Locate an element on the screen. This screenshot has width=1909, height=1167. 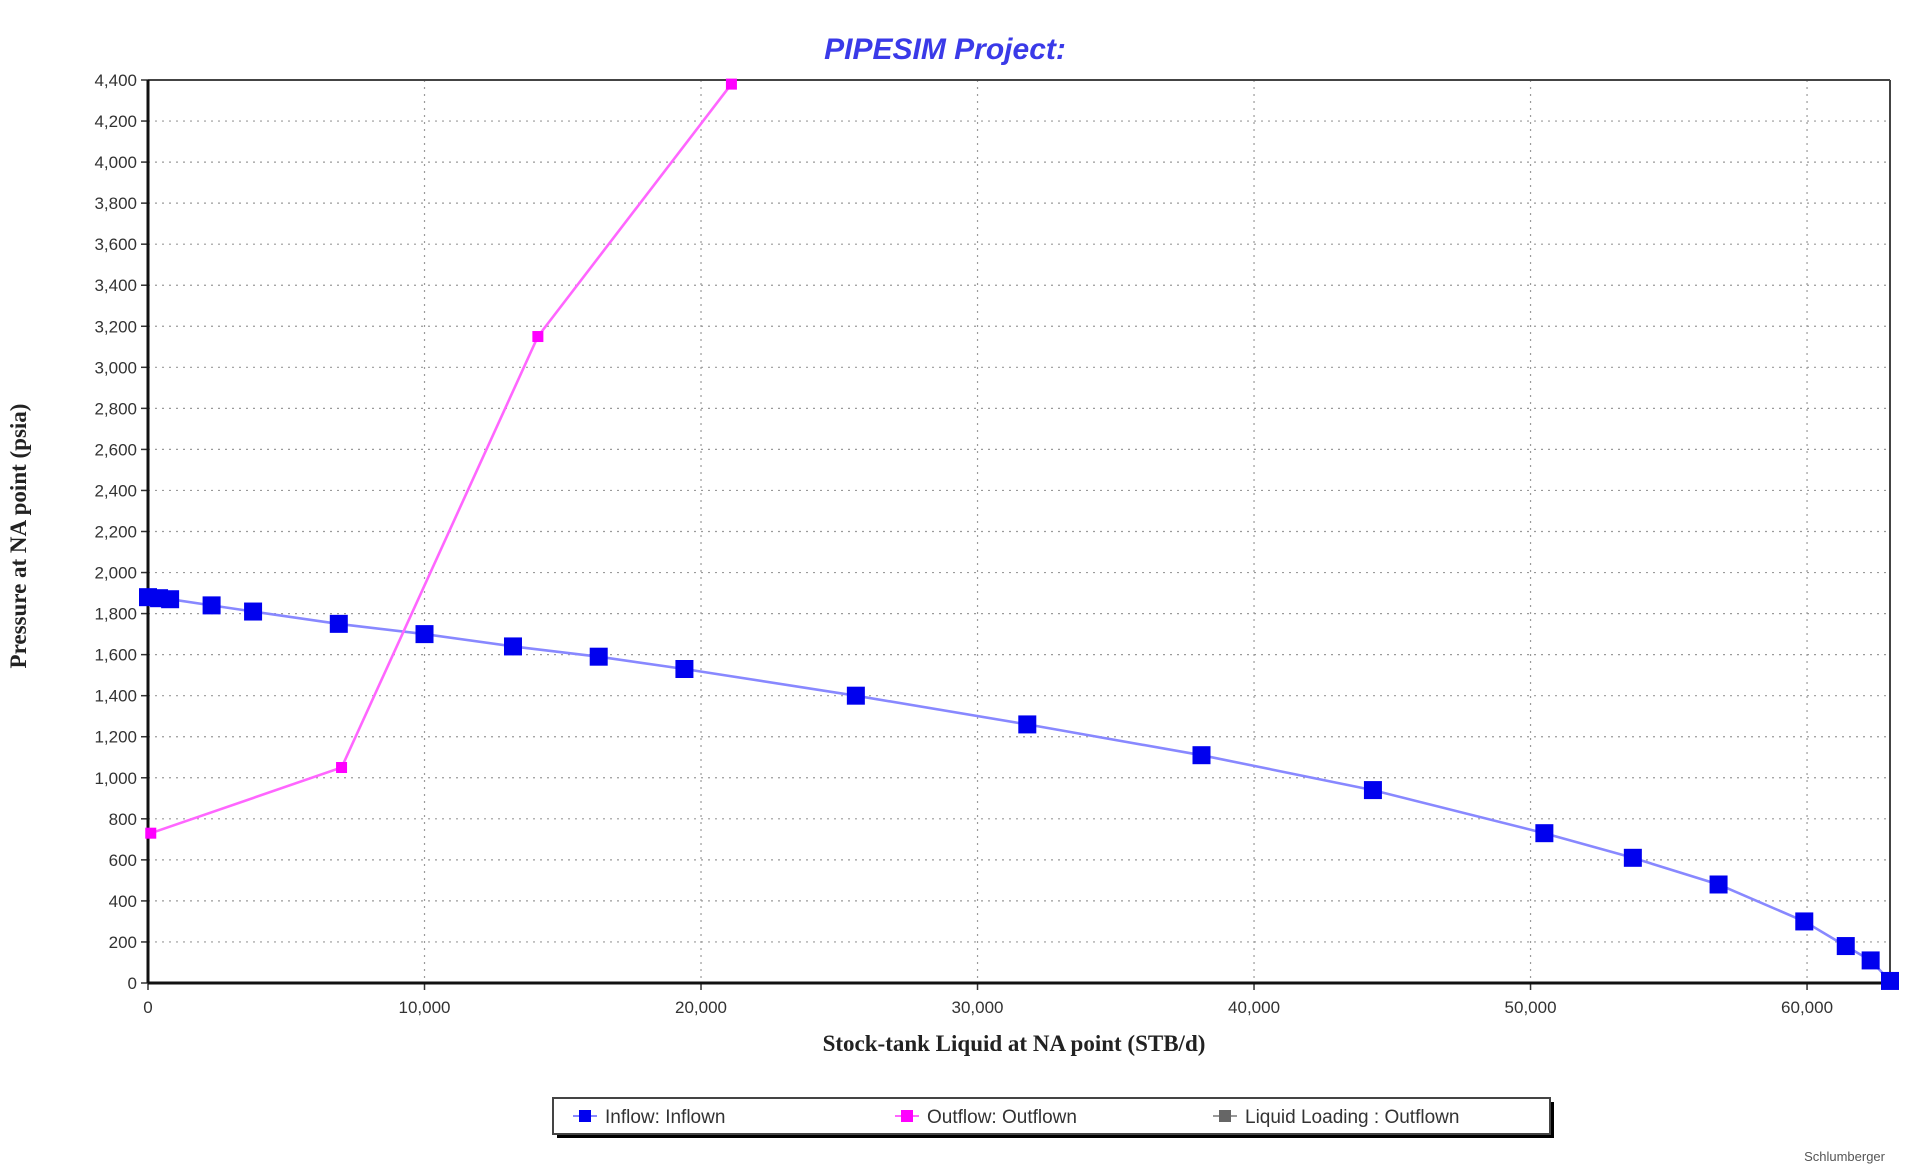
y-tick-label: 2,600 is located at coordinates (115, 449).